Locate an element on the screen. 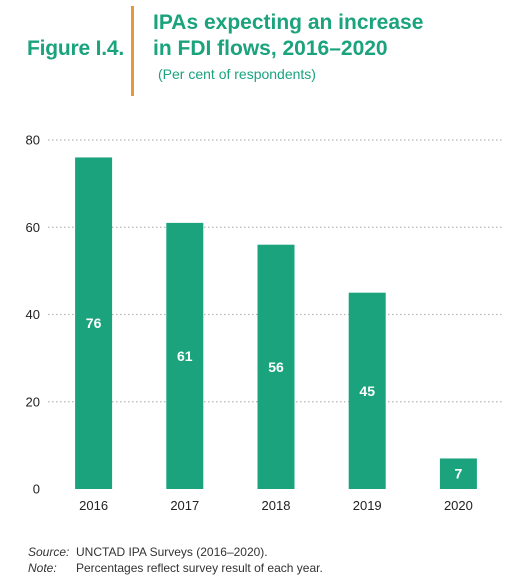 This screenshot has height=583, width=531. source-text: UNCTAD IPA Surveys (2016–2020). is located at coordinates (172, 552).